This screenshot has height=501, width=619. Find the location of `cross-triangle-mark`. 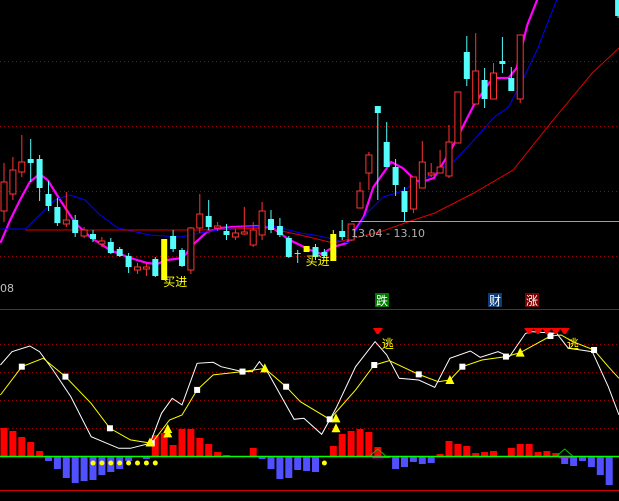

cross-triangle-mark is located at coordinates (565, 452).